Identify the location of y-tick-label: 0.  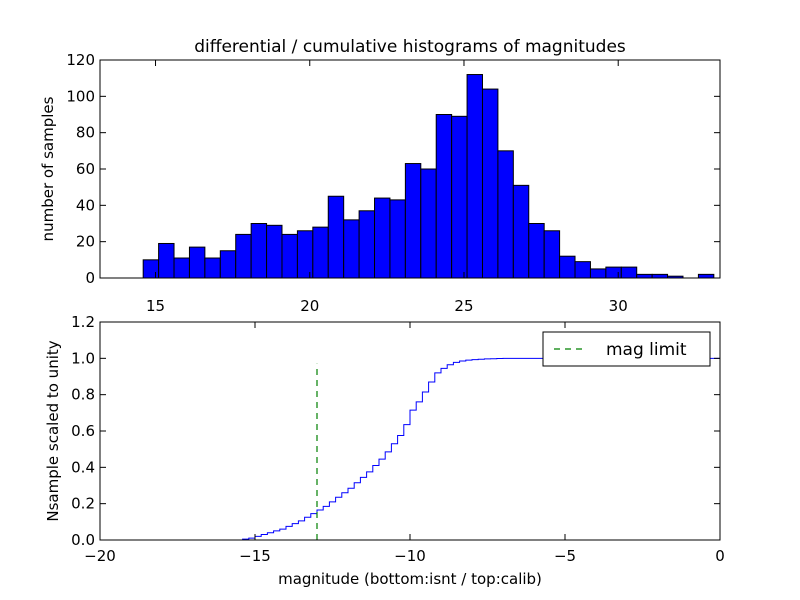
(90, 278).